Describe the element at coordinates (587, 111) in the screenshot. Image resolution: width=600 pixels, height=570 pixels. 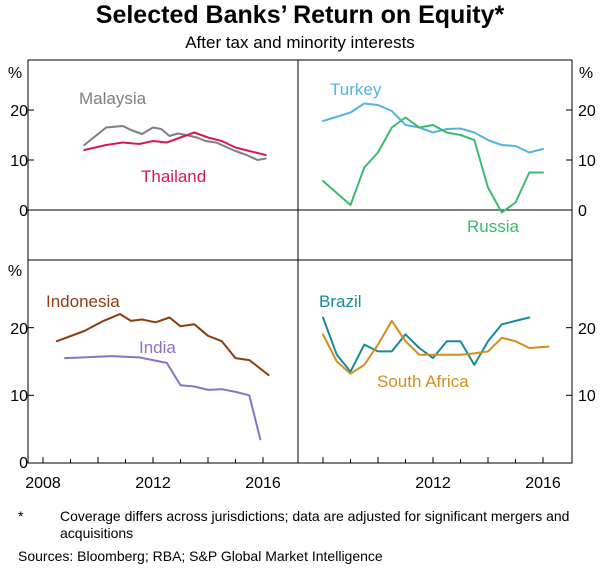
I see `ytick-label-tr-20: 20` at that location.